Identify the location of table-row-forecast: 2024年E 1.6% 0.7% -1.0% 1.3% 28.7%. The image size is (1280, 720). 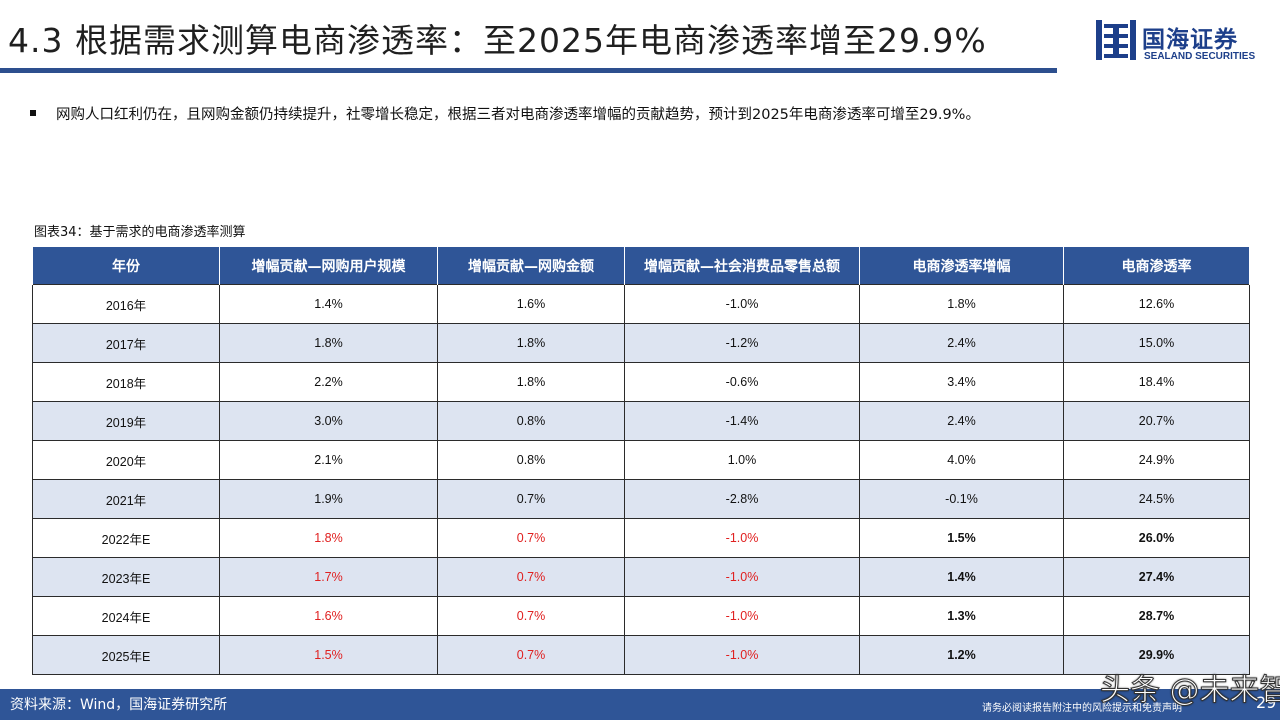
(641, 616).